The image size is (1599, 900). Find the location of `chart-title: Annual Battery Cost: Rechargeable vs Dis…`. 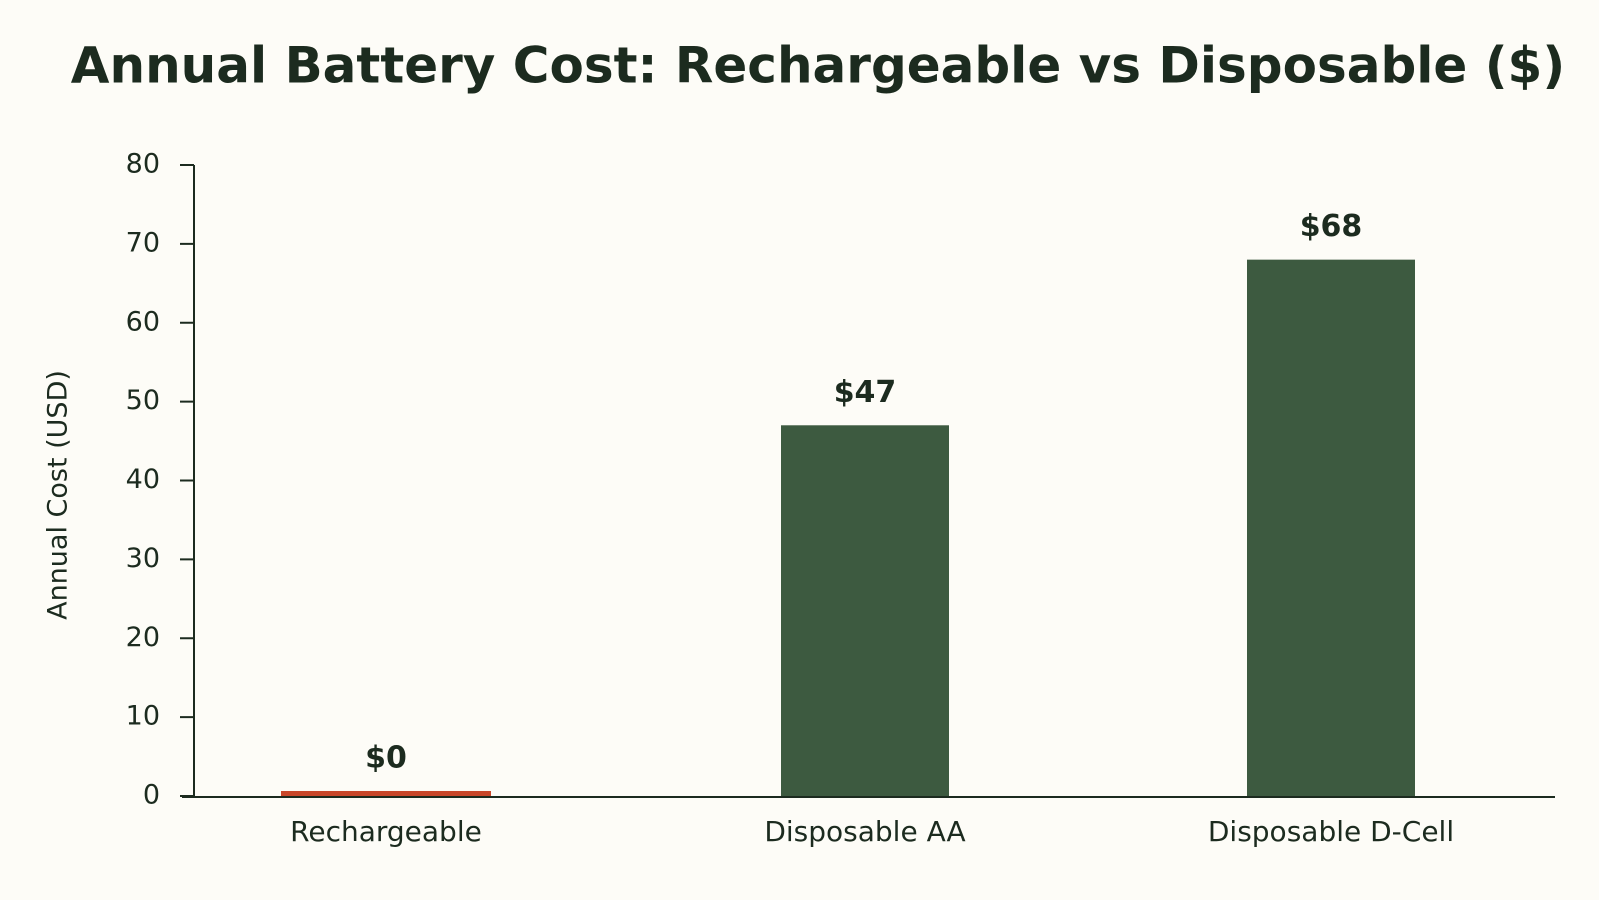

chart-title: Annual Battery Cost: Rechargeable vs Dis… is located at coordinates (818, 66).